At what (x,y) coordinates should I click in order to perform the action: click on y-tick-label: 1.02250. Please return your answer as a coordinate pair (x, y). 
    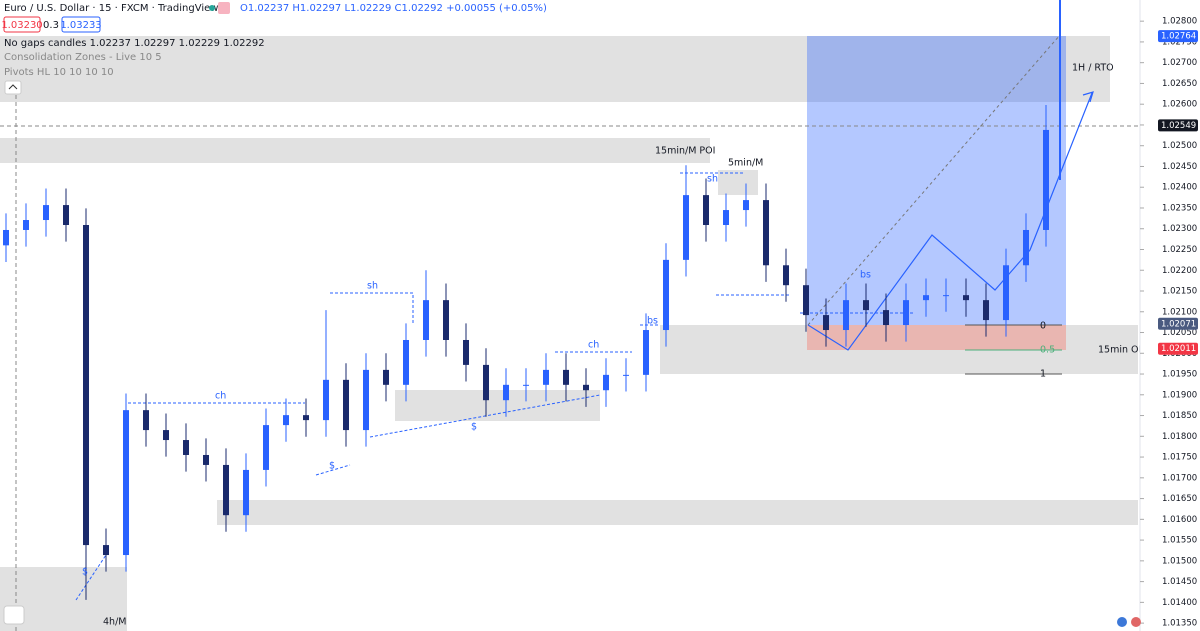
    Looking at the image, I should click on (1179, 250).